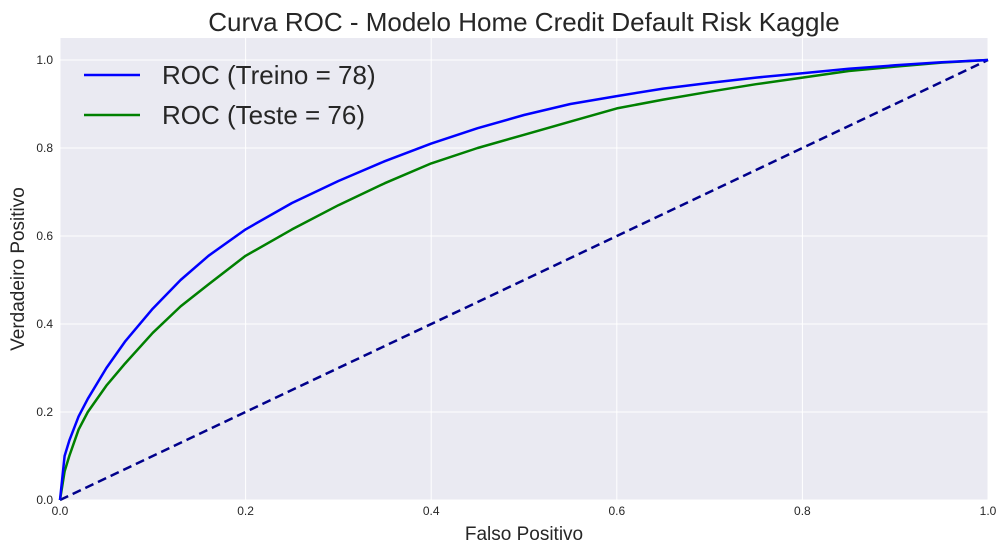 This screenshot has height=553, width=1008. What do you see at coordinates (269, 75) in the screenshot?
I see `legend-label: ROC (Treino = 78)` at bounding box center [269, 75].